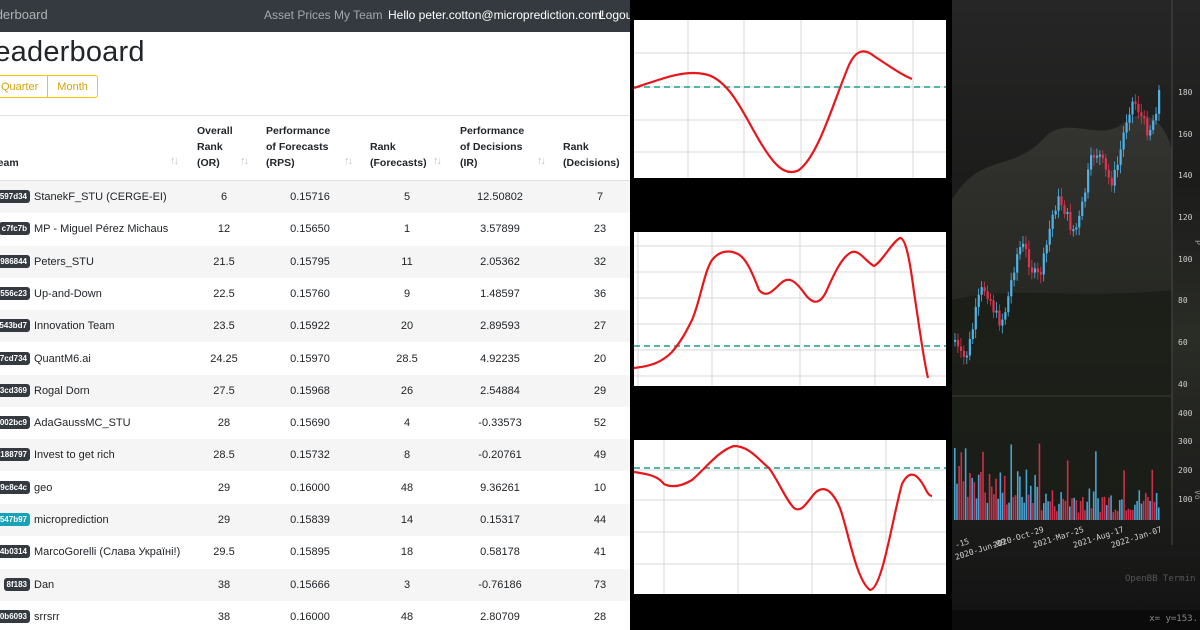 The width and height of the screenshot is (1200, 630). I want to click on coordinate-readout: x= y=153., so click(1173, 619).